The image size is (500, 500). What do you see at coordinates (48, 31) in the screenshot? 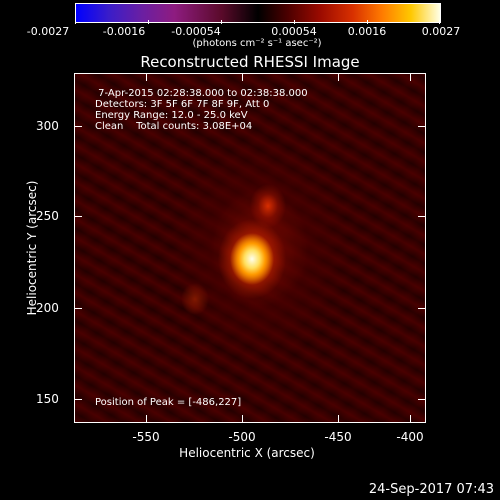
I see `colorbar-label: -0.0027` at bounding box center [48, 31].